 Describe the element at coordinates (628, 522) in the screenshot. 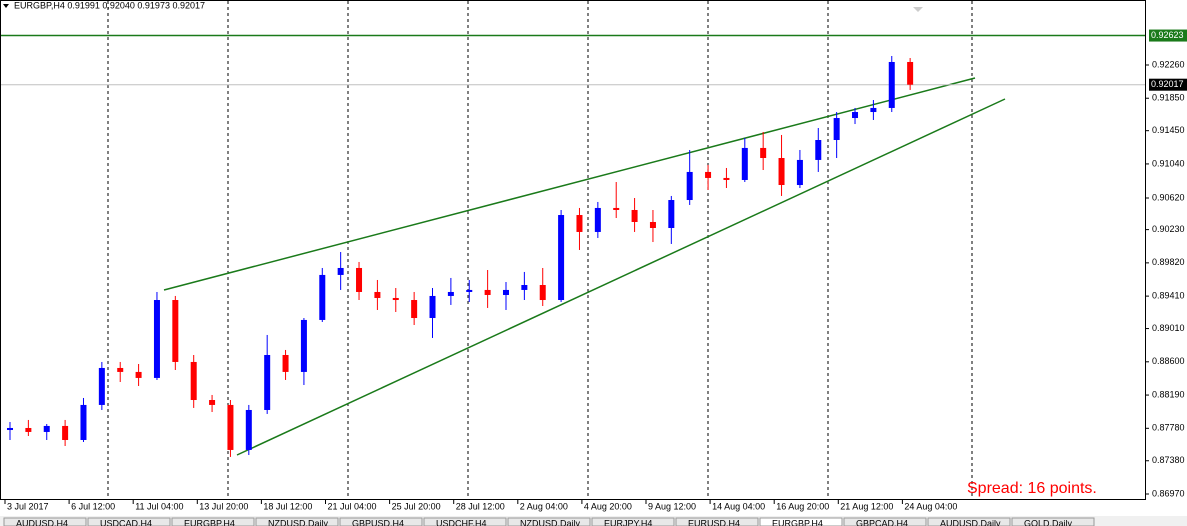

I see `tab-label: EURJPY,H4` at that location.